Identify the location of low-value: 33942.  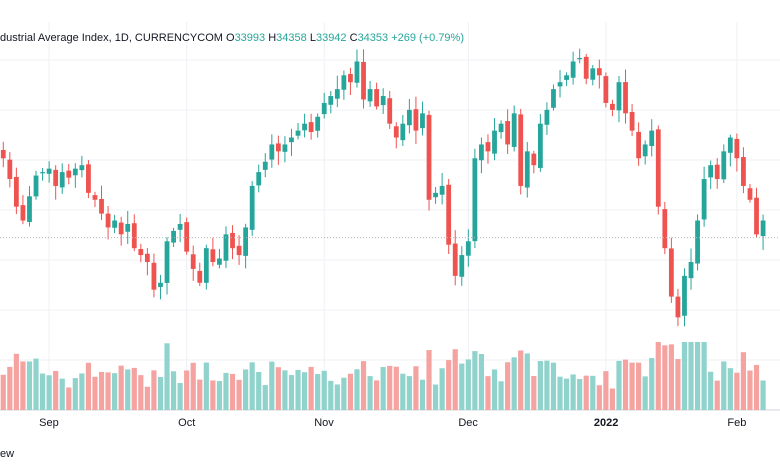
(331, 38).